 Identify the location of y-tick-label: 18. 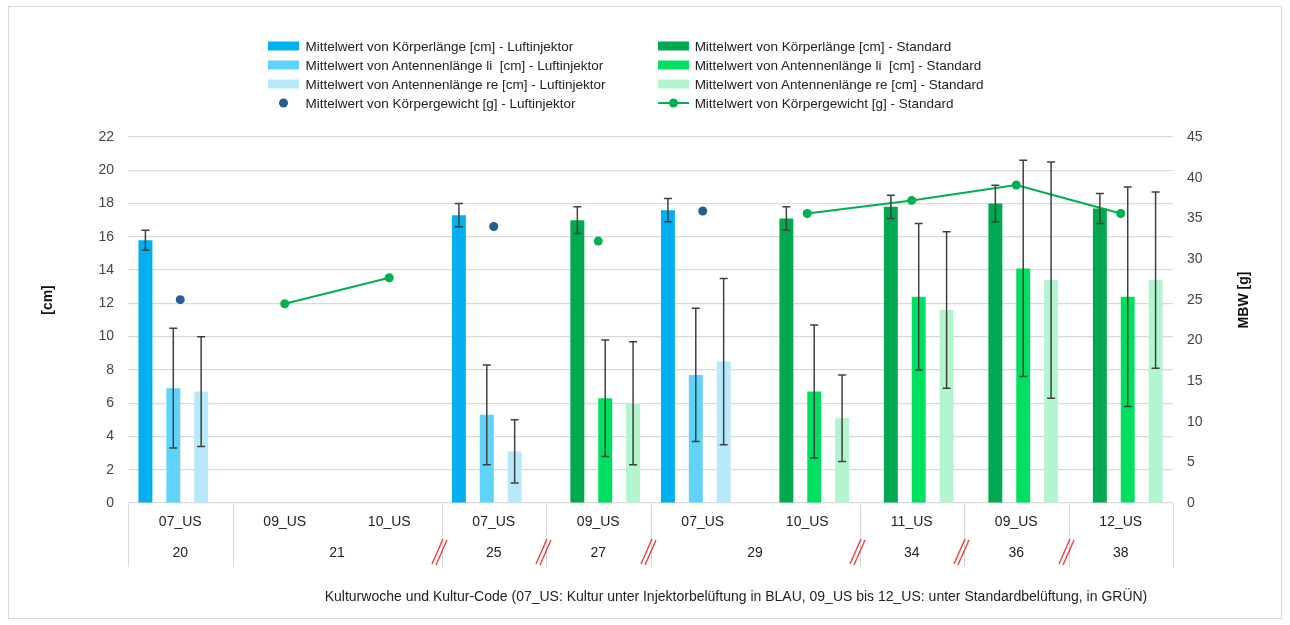
(106, 202).